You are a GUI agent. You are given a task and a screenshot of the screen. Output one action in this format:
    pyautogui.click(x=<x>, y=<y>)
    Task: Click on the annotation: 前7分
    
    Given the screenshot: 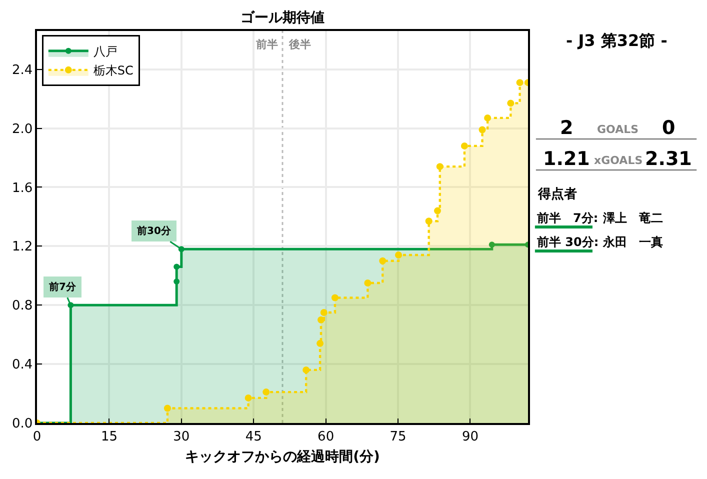 What is the action you would take?
    pyautogui.click(x=62, y=287)
    